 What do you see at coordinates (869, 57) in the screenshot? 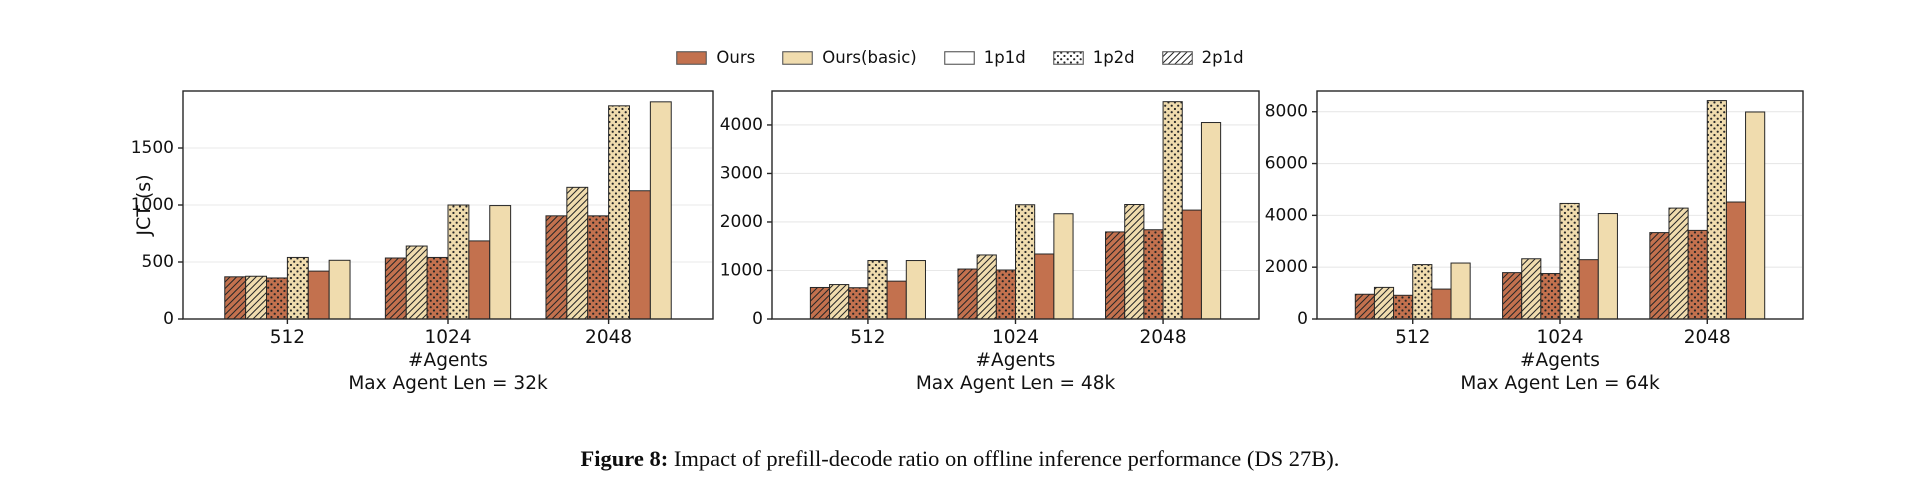
I see `legend-label: Ours(basic)` at bounding box center [869, 57].